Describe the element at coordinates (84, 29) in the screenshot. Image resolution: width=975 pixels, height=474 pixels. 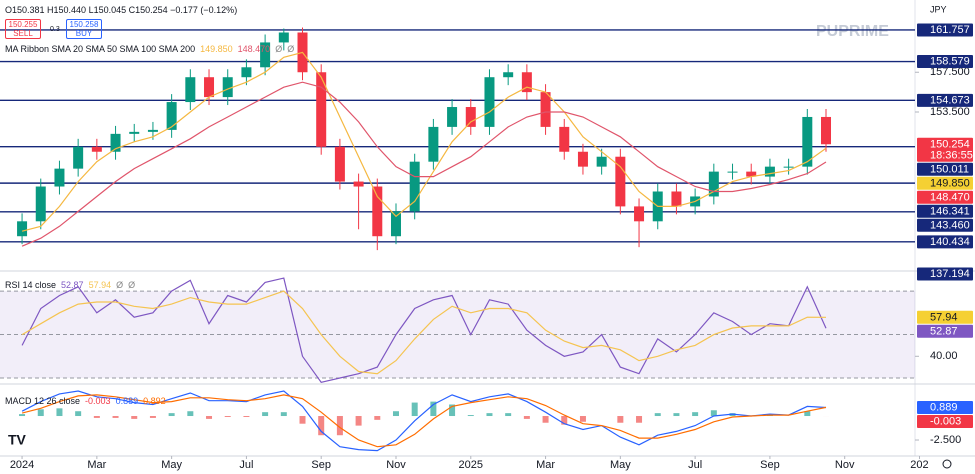
I see `buy-button: 150.258 BUY` at that location.